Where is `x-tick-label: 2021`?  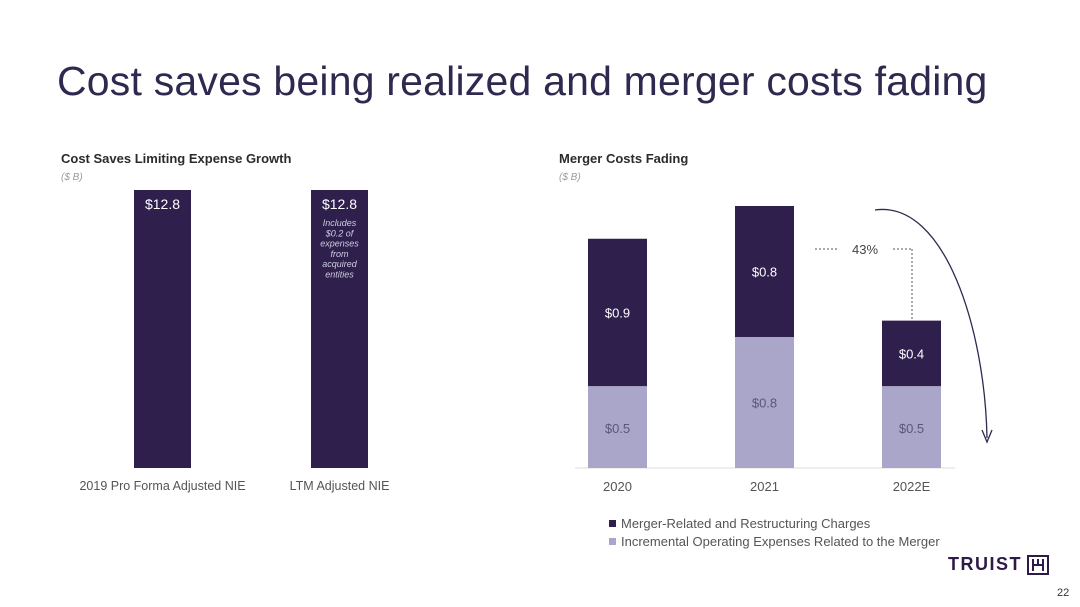
x-tick-label: 2021 is located at coordinates (764, 486).